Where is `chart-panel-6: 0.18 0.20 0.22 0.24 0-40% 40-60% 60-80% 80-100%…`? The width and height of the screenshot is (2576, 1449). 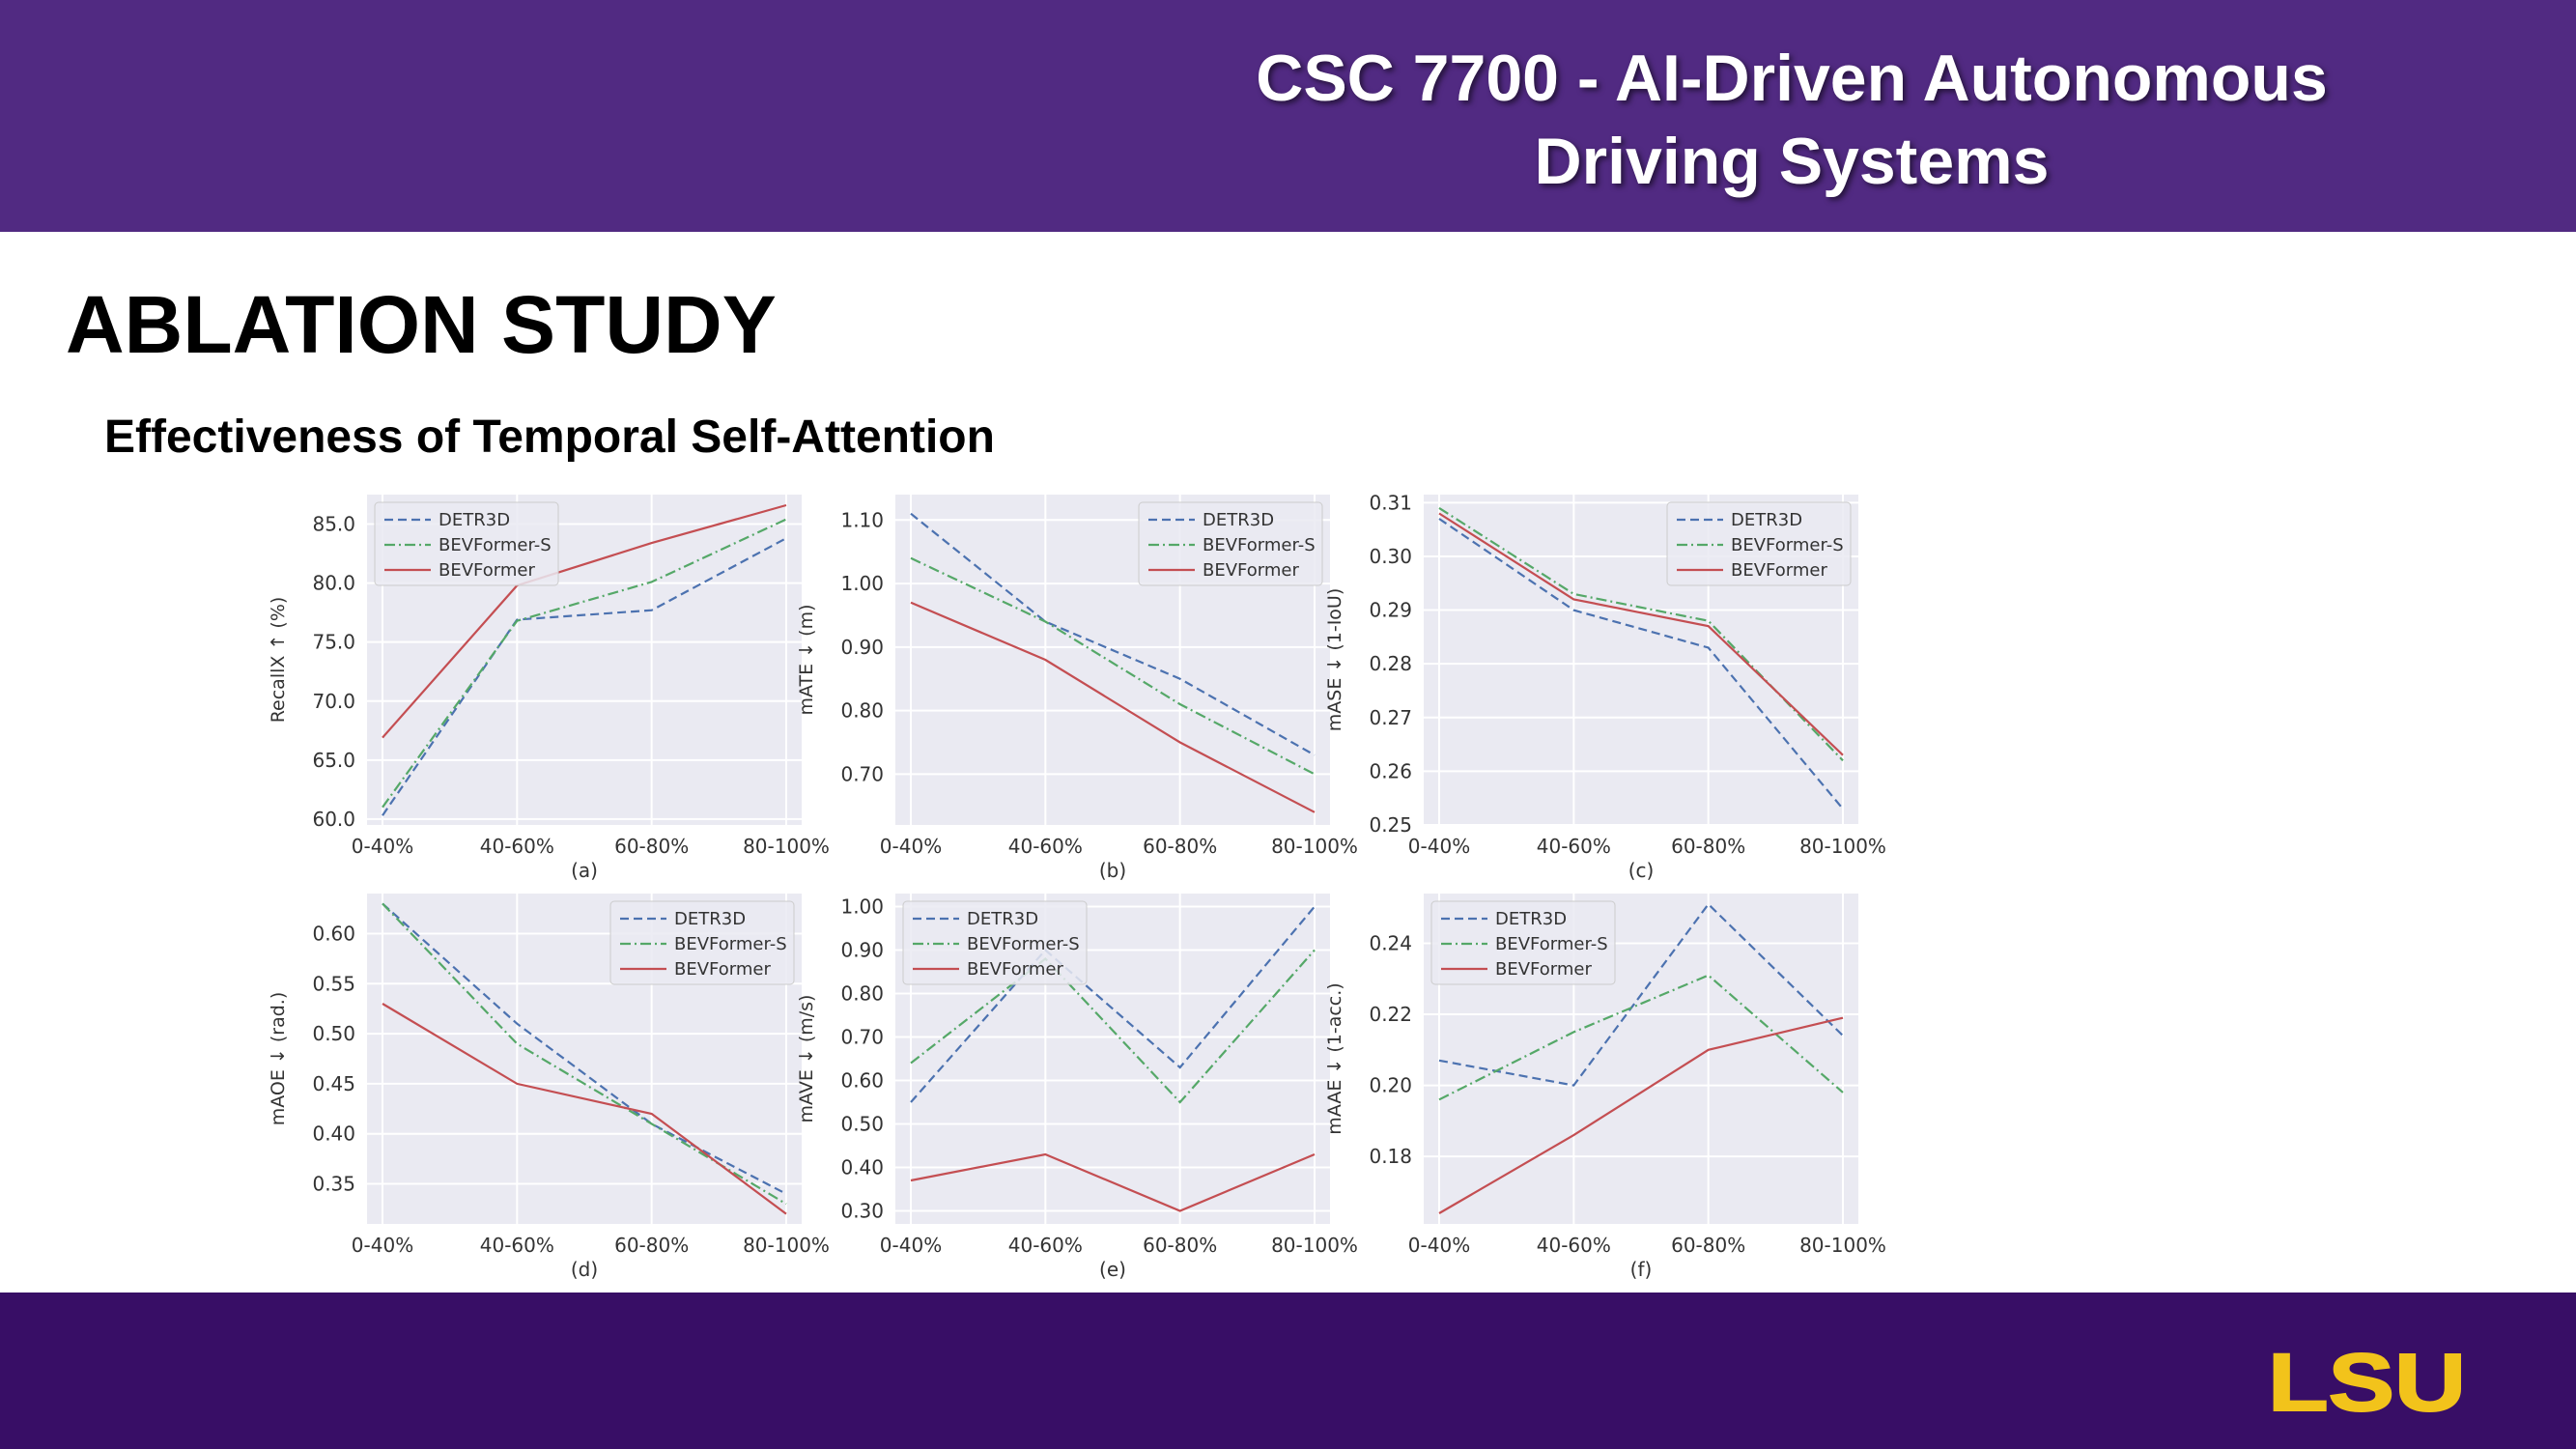 chart-panel-6: 0.18 0.20 0.22 0.24 0-40% 40-60% 60-80% 80-100%… is located at coordinates (1605, 1087).